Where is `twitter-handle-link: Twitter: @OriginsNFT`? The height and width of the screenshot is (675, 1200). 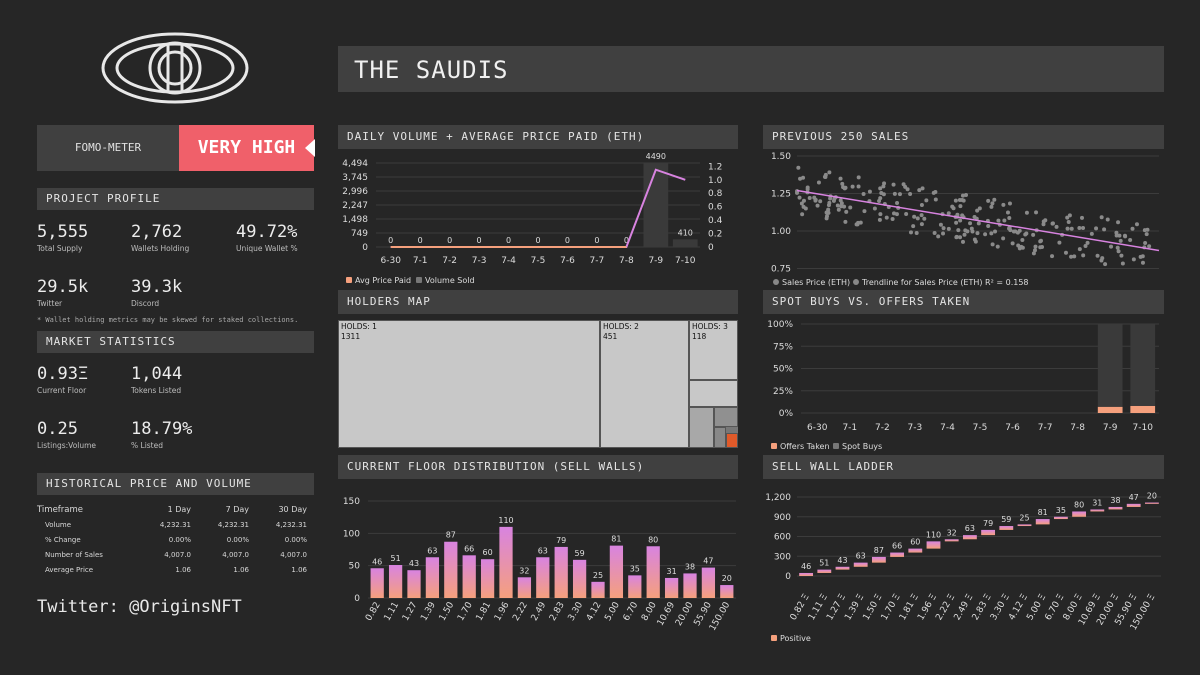
twitter-handle-link: Twitter: @OriginsNFT is located at coordinates (139, 607).